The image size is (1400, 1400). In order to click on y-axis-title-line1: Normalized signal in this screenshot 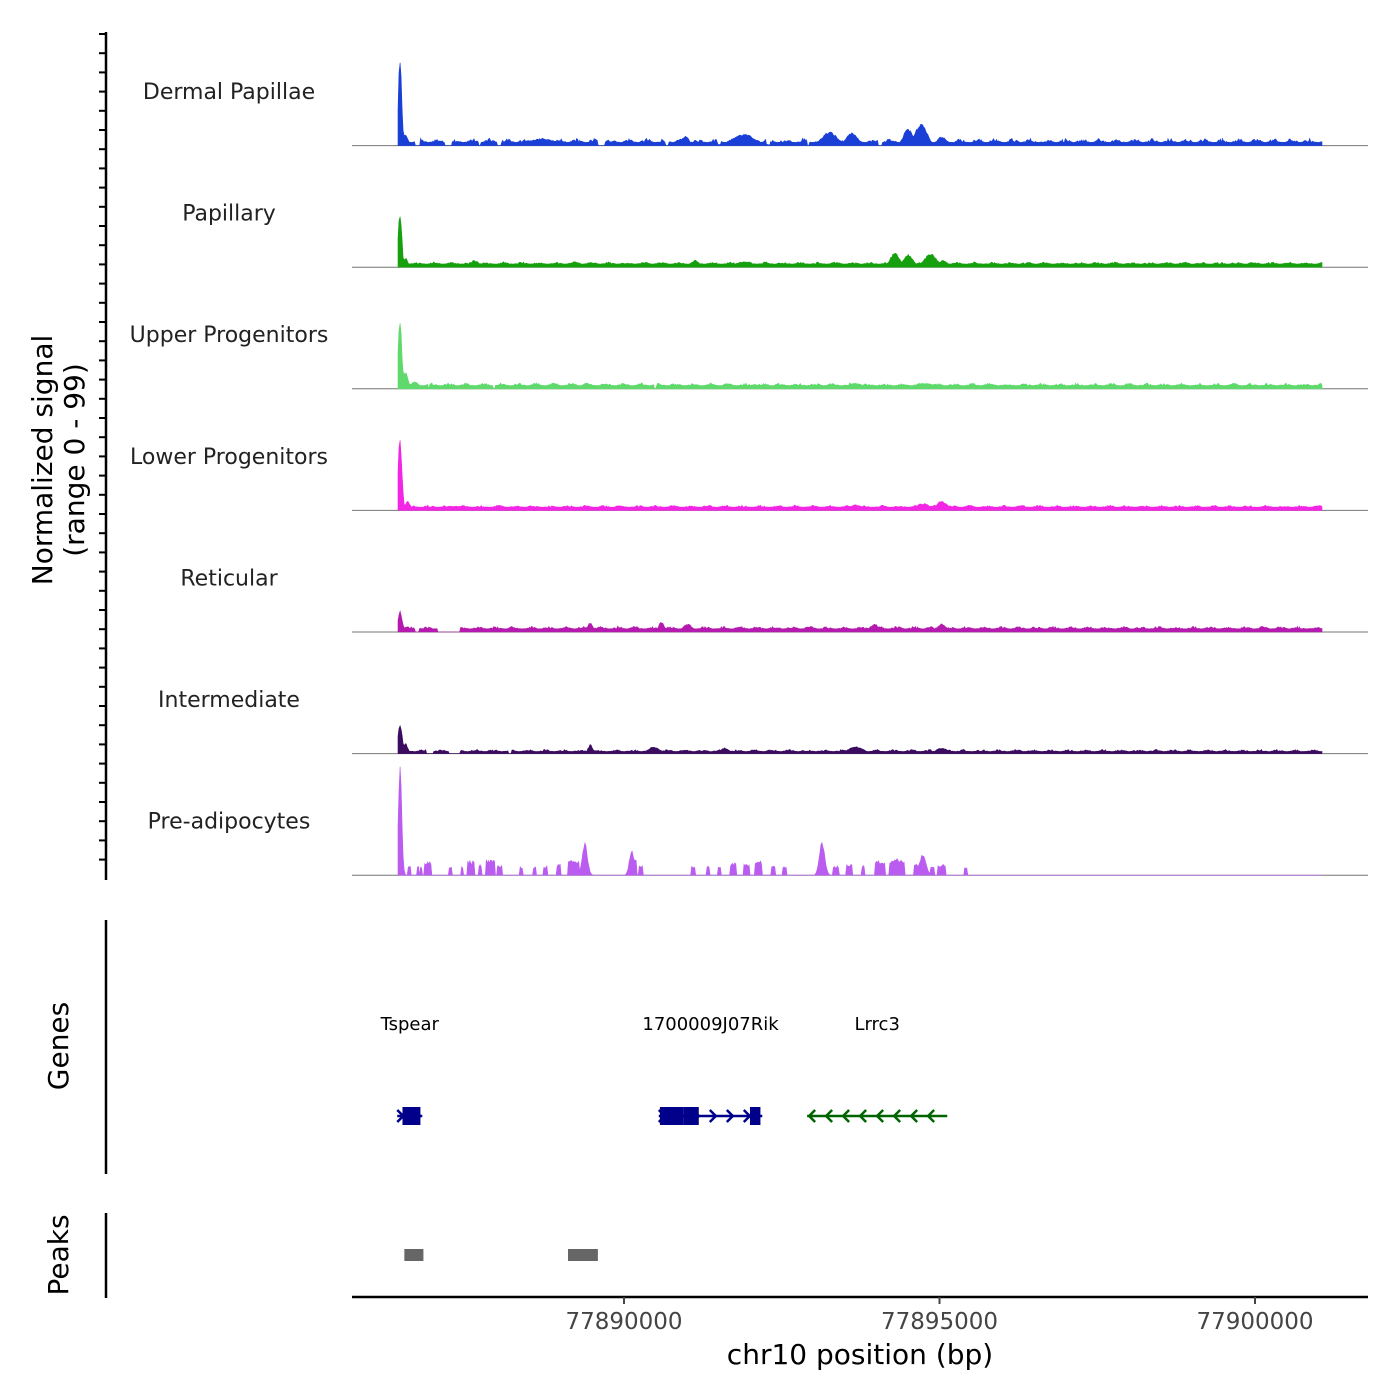, I will do `click(42, 460)`.